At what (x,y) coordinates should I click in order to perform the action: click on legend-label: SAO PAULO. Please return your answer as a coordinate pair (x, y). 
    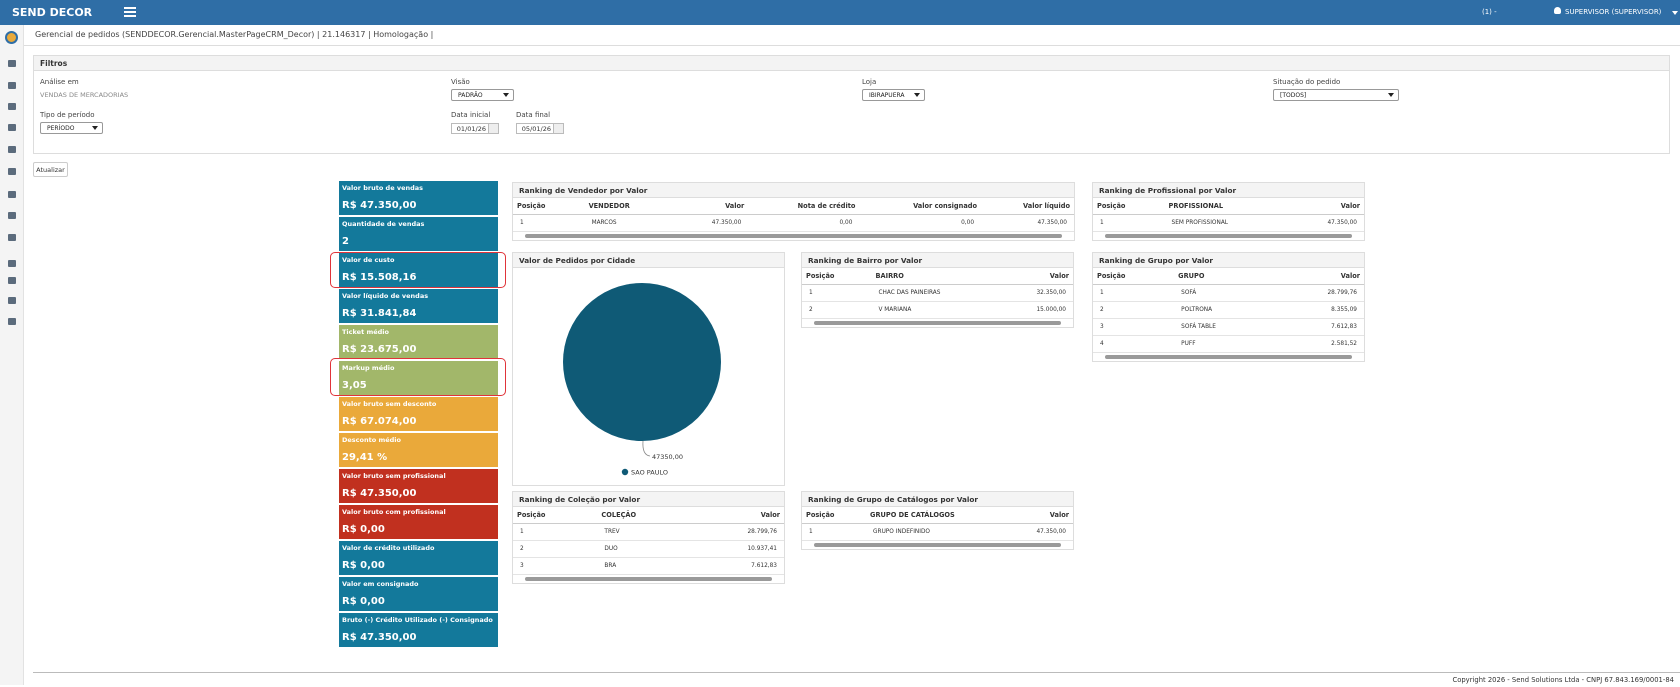
    Looking at the image, I should click on (649, 473).